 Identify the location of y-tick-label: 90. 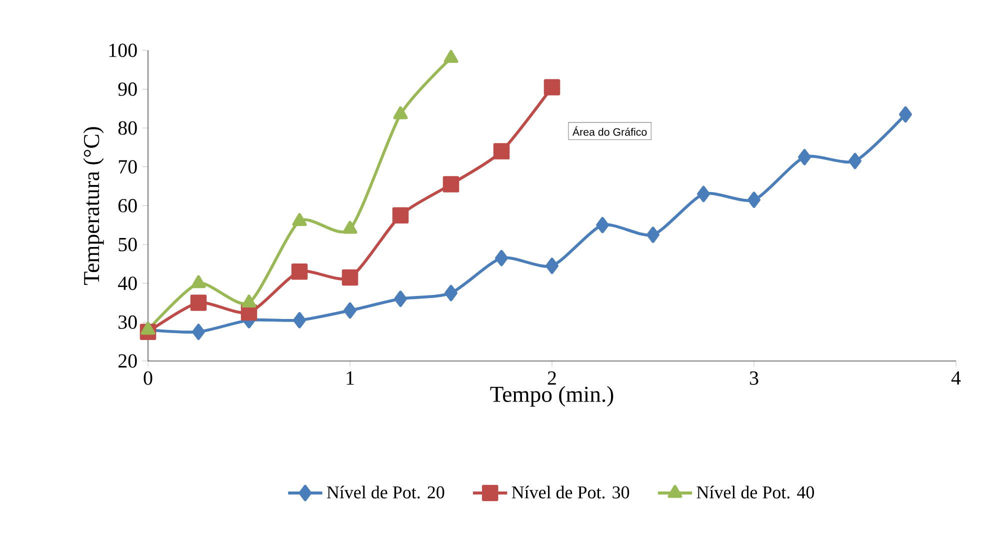
(127, 89).